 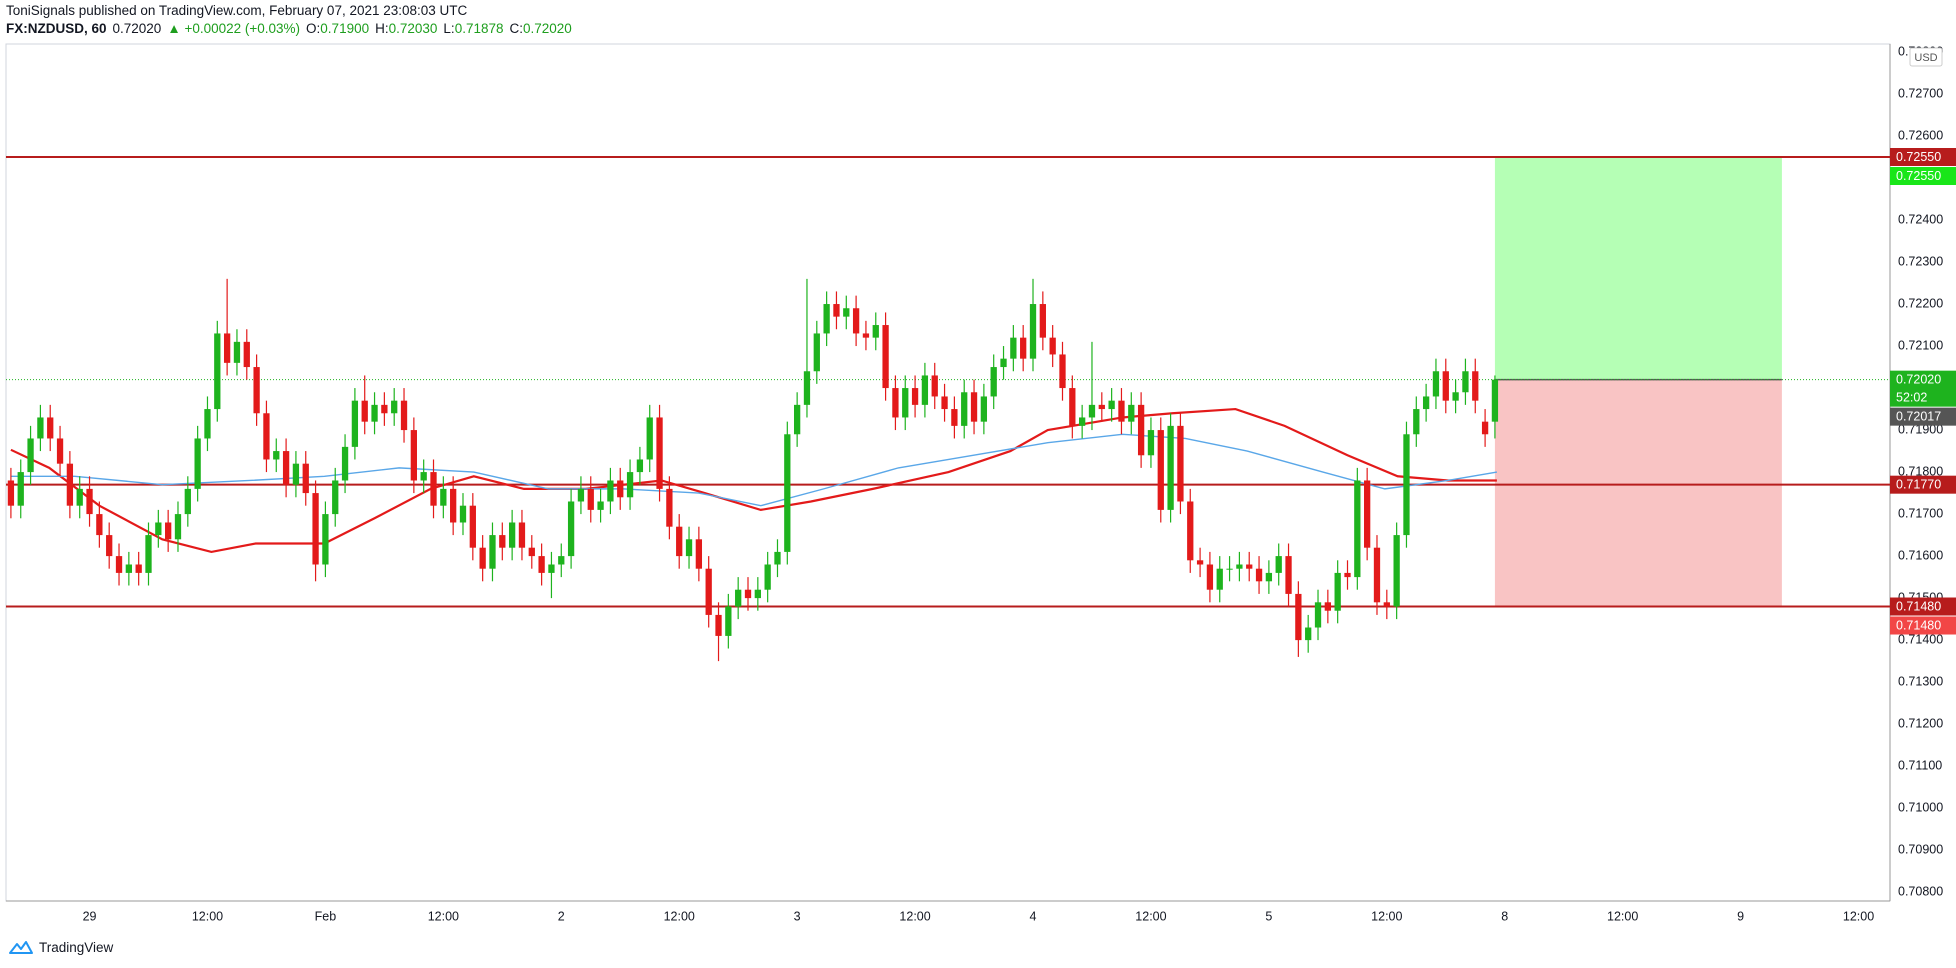 I want to click on y-tick-label: 0.71400, so click(x=1920, y=639).